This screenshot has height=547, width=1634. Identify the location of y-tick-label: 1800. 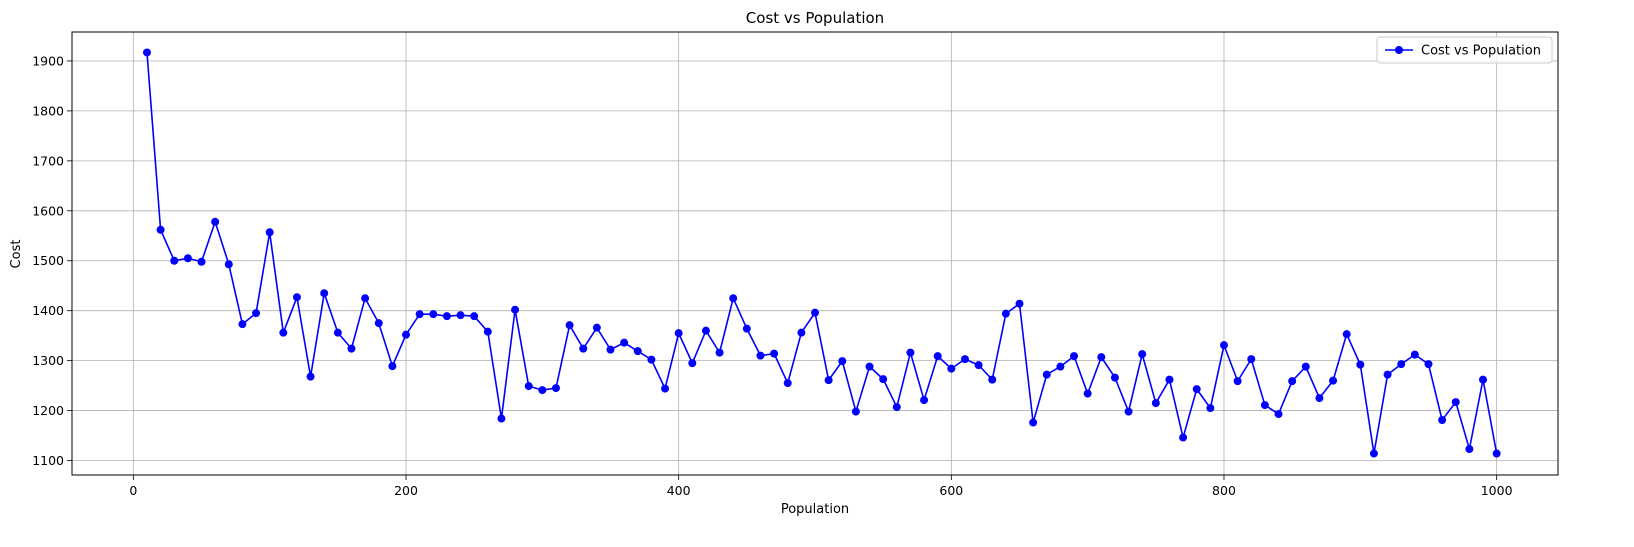
(48, 110).